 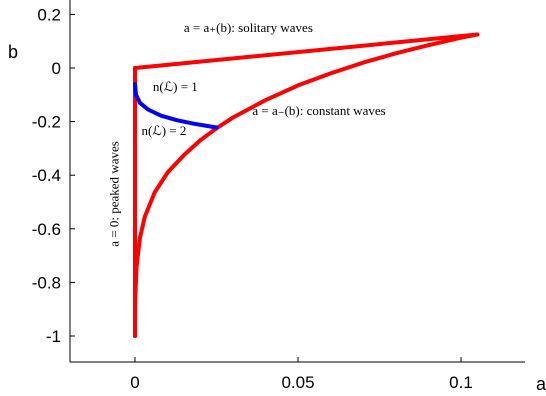 What do you see at coordinates (13, 52) in the screenshot?
I see `y-axis-label: b` at bounding box center [13, 52].